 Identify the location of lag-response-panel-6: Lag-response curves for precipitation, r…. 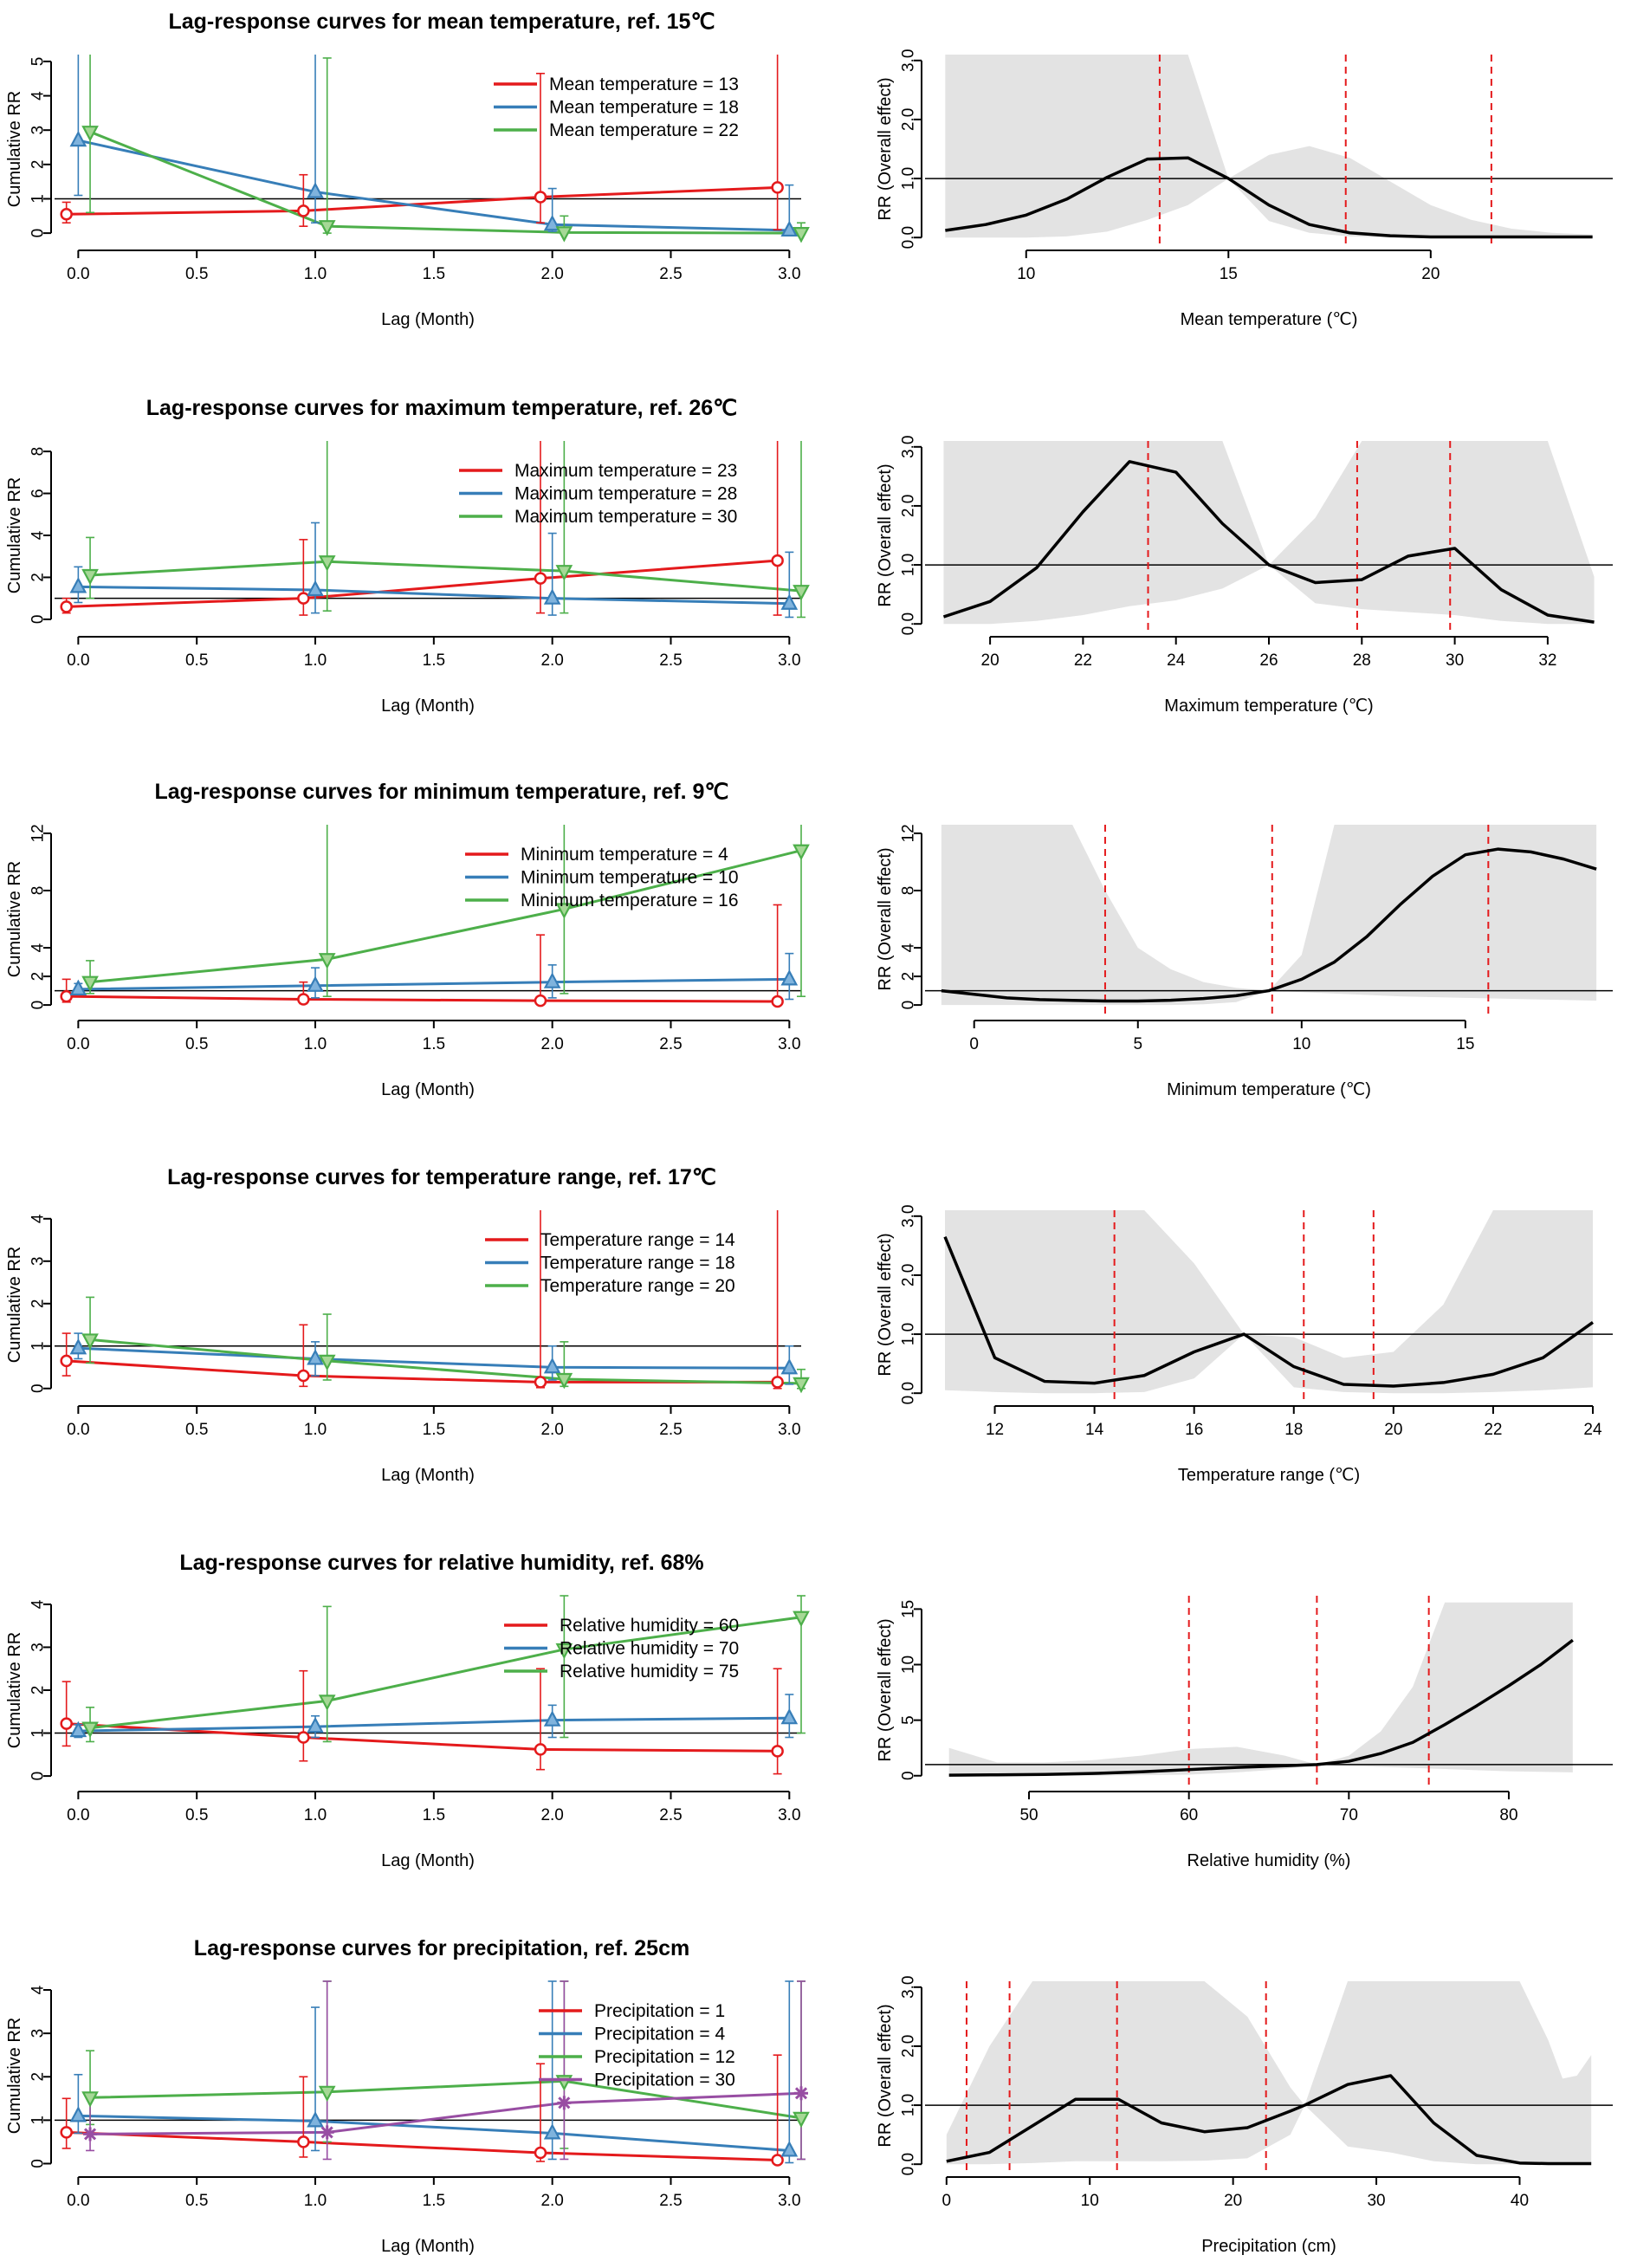
(407, 2096).